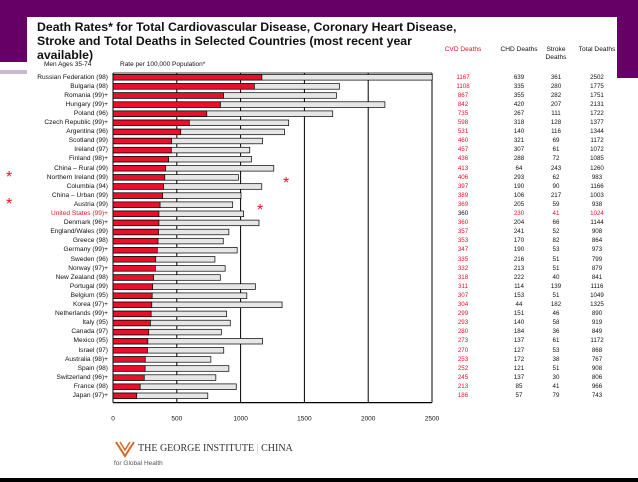 This screenshot has height=482, width=638. What do you see at coordinates (556, 204) in the screenshot?
I see `table-cell: 59` at bounding box center [556, 204].